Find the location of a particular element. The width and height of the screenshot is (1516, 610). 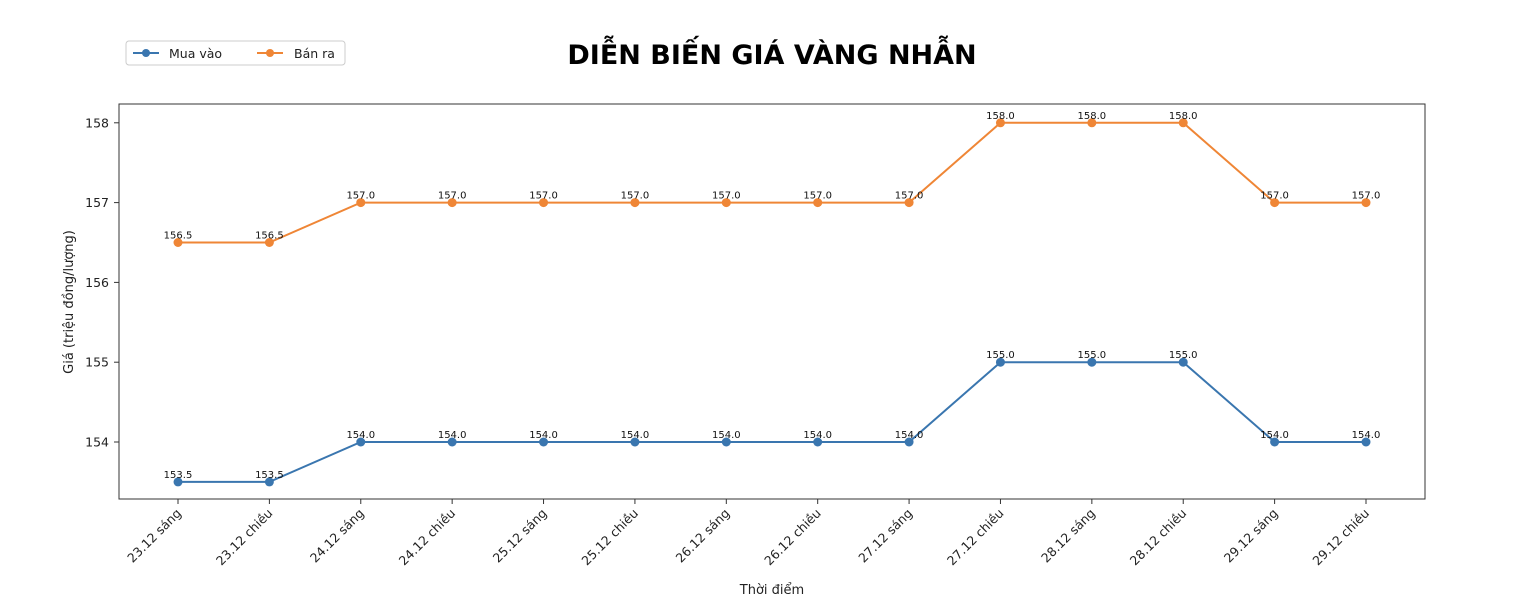

x-tick-label: 26.12 sáng is located at coordinates (702, 536).